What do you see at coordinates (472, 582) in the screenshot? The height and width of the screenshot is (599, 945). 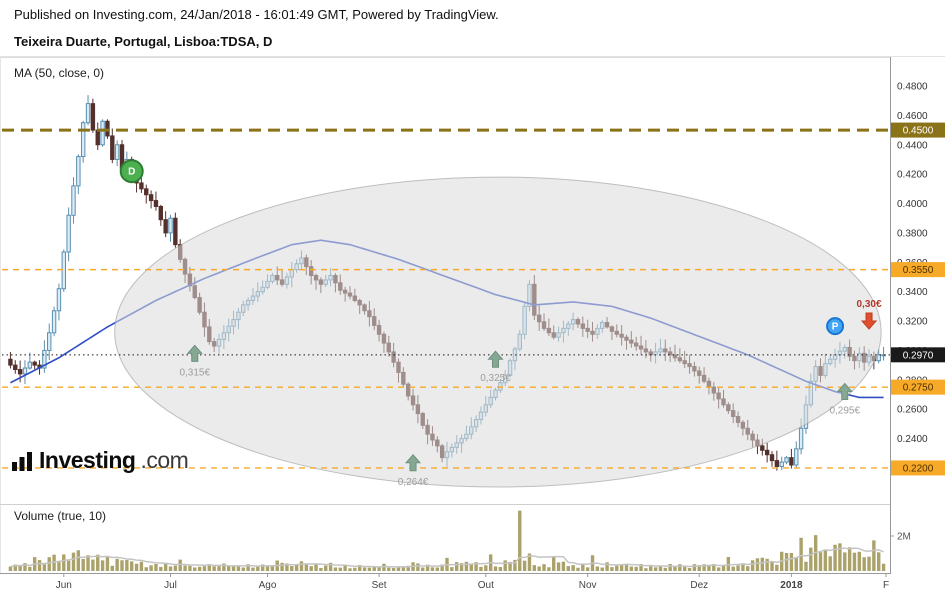 I see `time-axis: Jun Jul Ago Set Out Nov Dez 2018 F` at bounding box center [472, 582].